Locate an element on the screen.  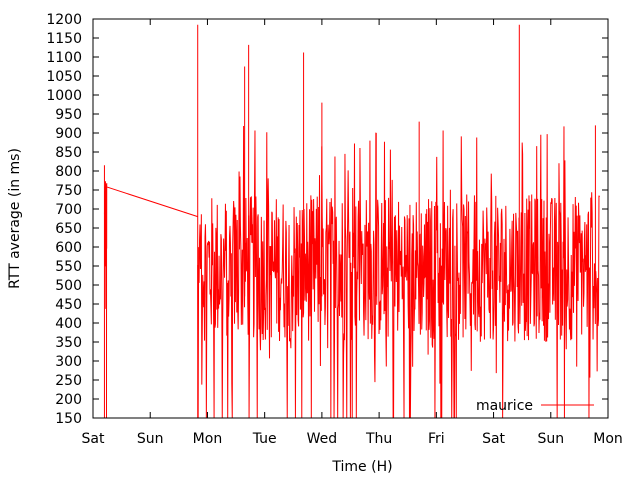
x-tick-label: Thu is located at coordinates (378, 439).